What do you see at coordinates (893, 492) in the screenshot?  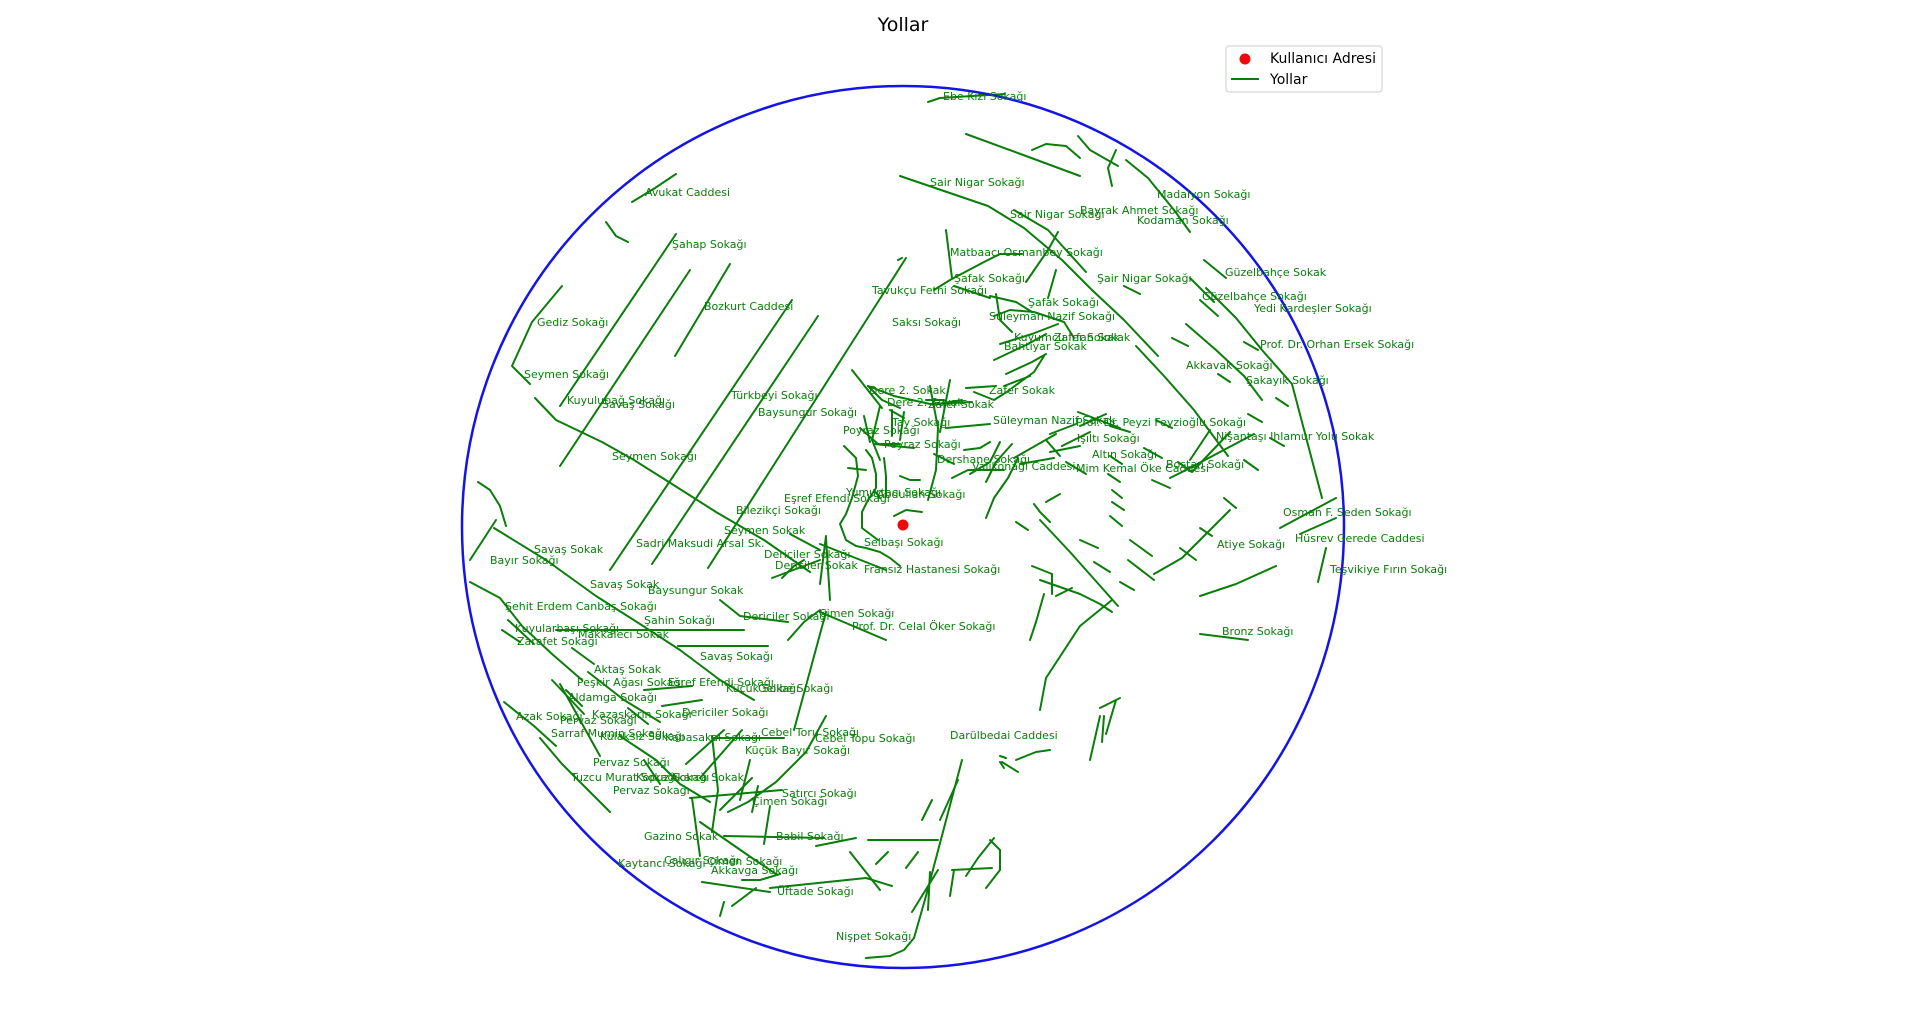 I see `street-label: Yumurtacı Sokağı` at bounding box center [893, 492].